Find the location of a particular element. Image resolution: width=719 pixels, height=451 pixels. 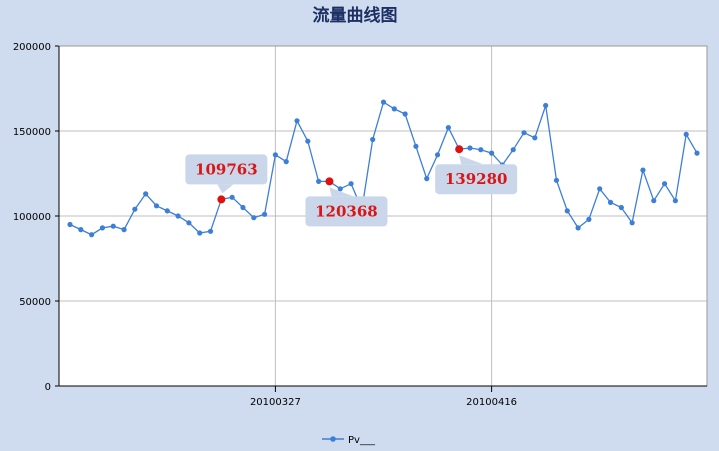

y-tick-label: 50000 is located at coordinates (35, 302).